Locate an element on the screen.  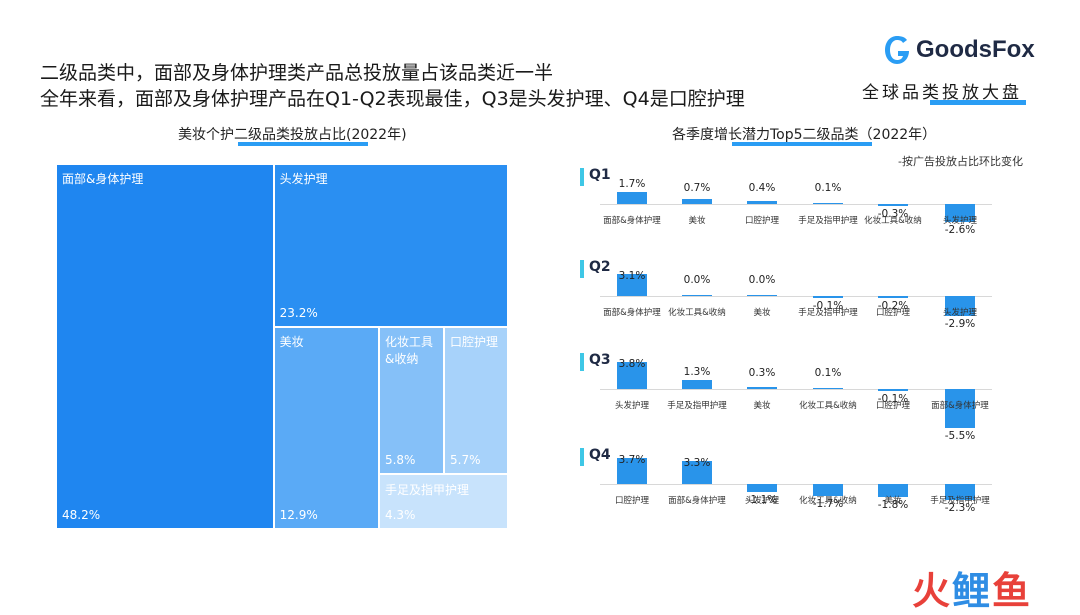
bar-chart-note: -按广告投放占比环比变化 is located at coordinates (960, 161).